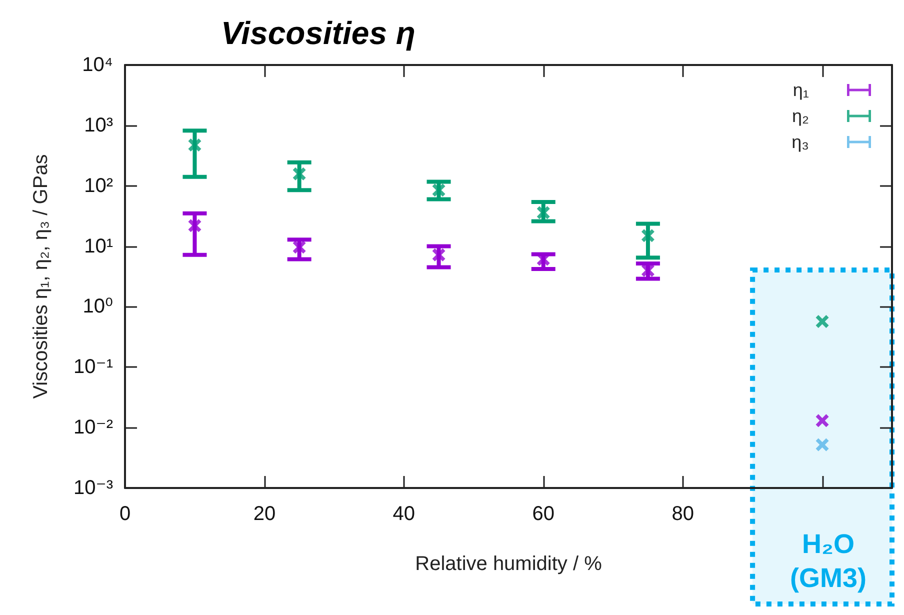 The height and width of the screenshot is (615, 904). What do you see at coordinates (97, 307) in the screenshot?
I see `y-tick-label: 10⁰` at bounding box center [97, 307].